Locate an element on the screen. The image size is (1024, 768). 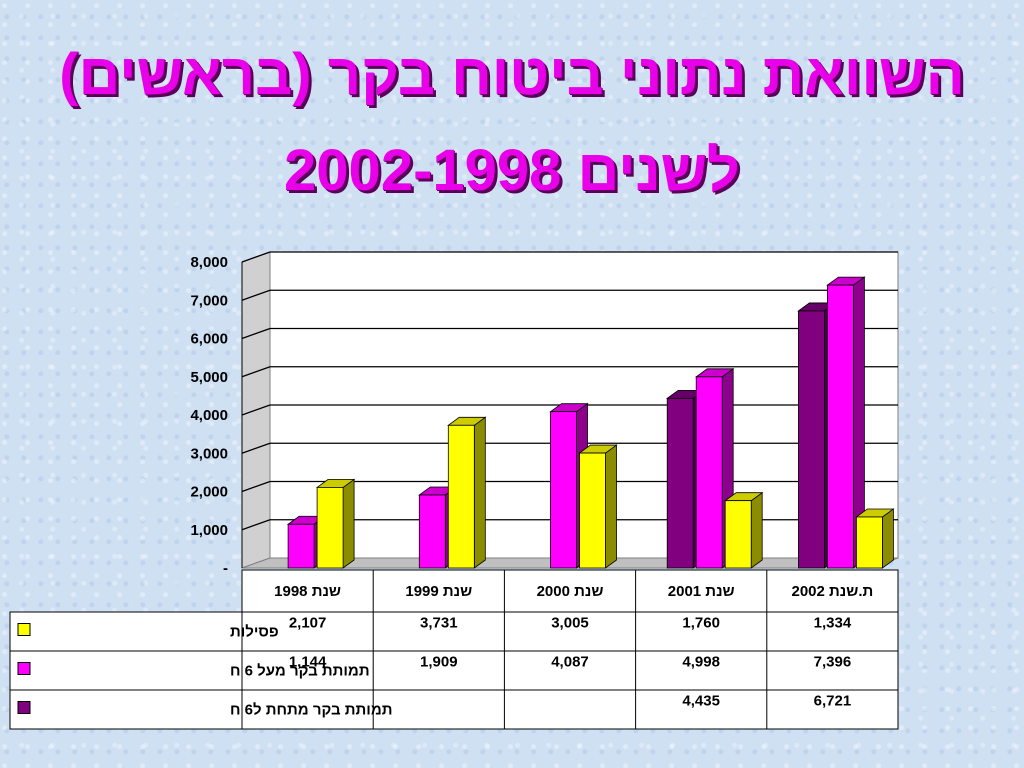
x-category-label: שנת 1998 is located at coordinates (307, 591).